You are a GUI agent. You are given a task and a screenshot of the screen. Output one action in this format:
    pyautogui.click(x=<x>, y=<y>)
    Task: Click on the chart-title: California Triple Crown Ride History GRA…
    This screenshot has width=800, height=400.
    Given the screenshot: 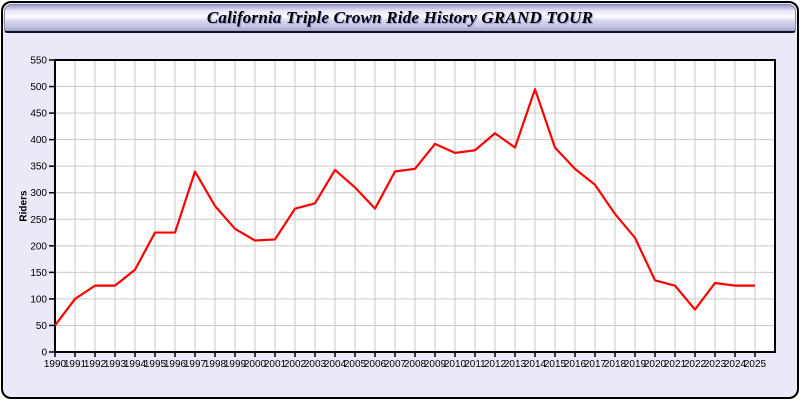 What is the action you would take?
    pyautogui.click(x=400, y=17)
    